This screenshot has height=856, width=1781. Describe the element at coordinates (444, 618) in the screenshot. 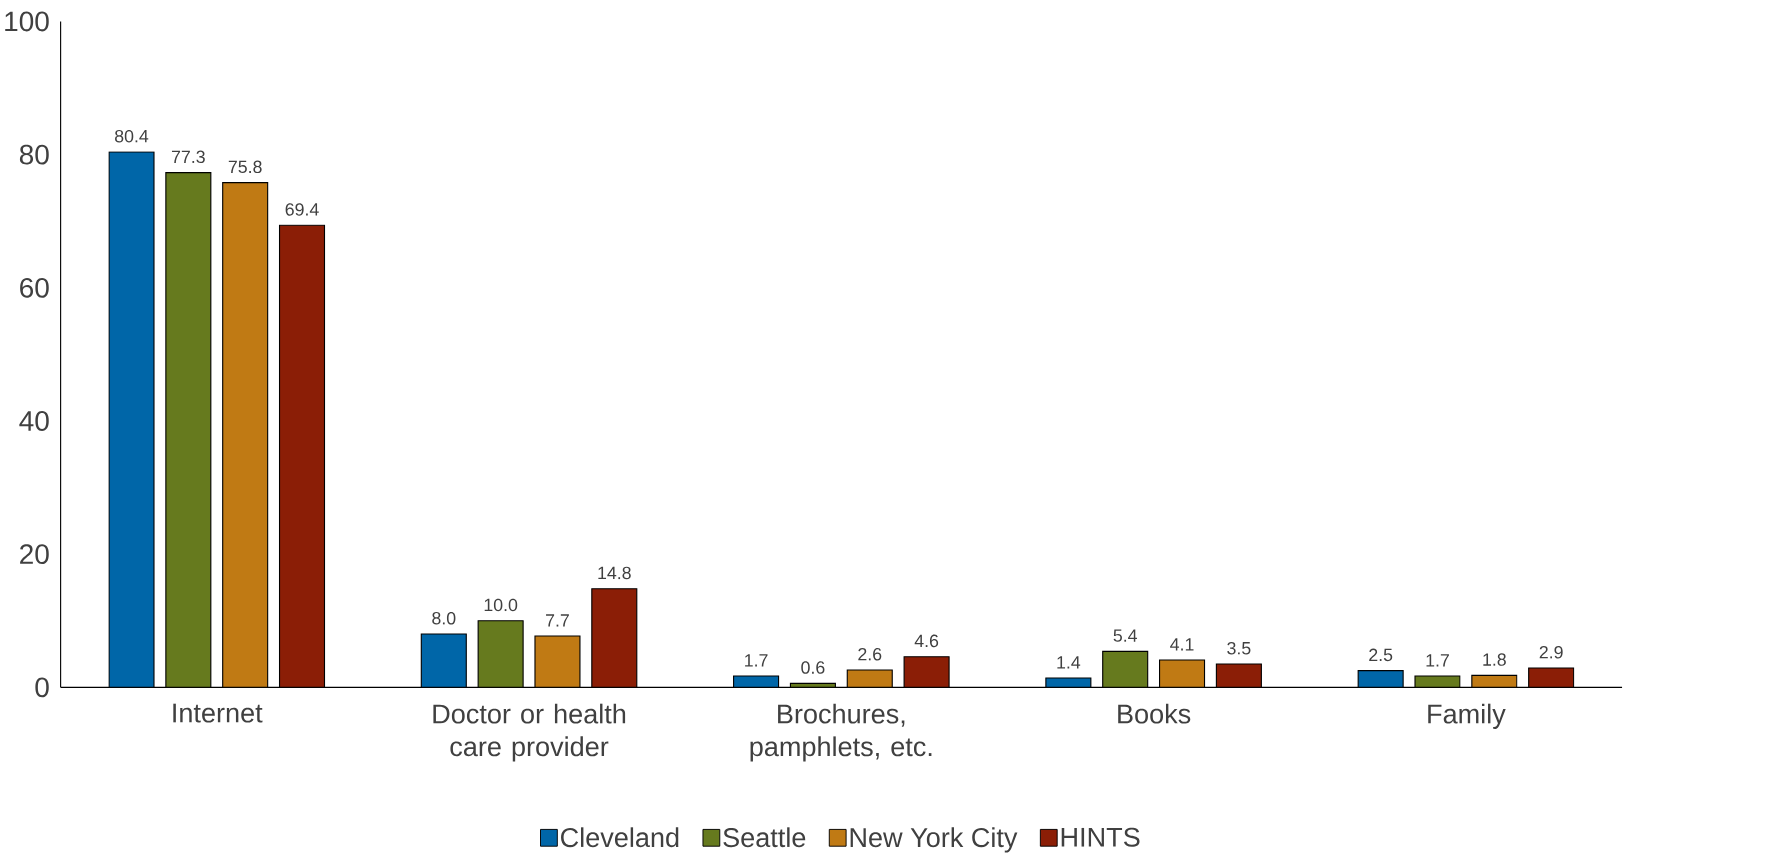

I see `data-label: 8.0` at that location.